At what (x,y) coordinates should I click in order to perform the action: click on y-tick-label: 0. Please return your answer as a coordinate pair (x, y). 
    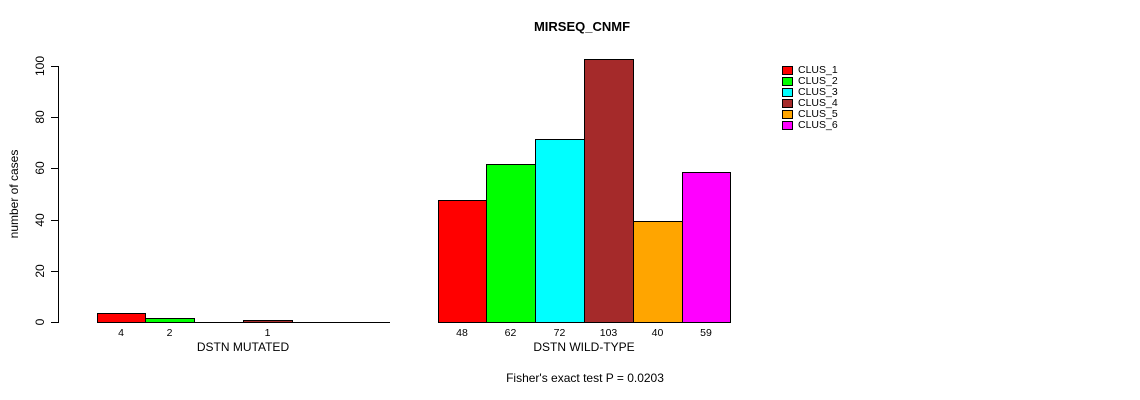
    Looking at the image, I should click on (40, 322).